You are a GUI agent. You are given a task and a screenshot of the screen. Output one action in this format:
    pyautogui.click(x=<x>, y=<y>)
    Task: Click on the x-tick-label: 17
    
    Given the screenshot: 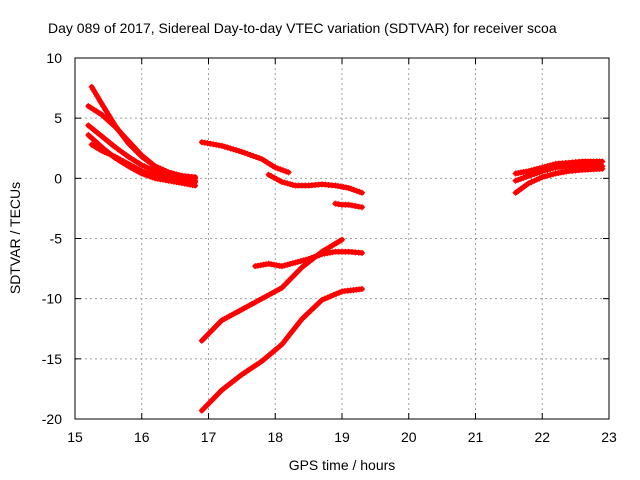 What is the action you would take?
    pyautogui.click(x=209, y=437)
    